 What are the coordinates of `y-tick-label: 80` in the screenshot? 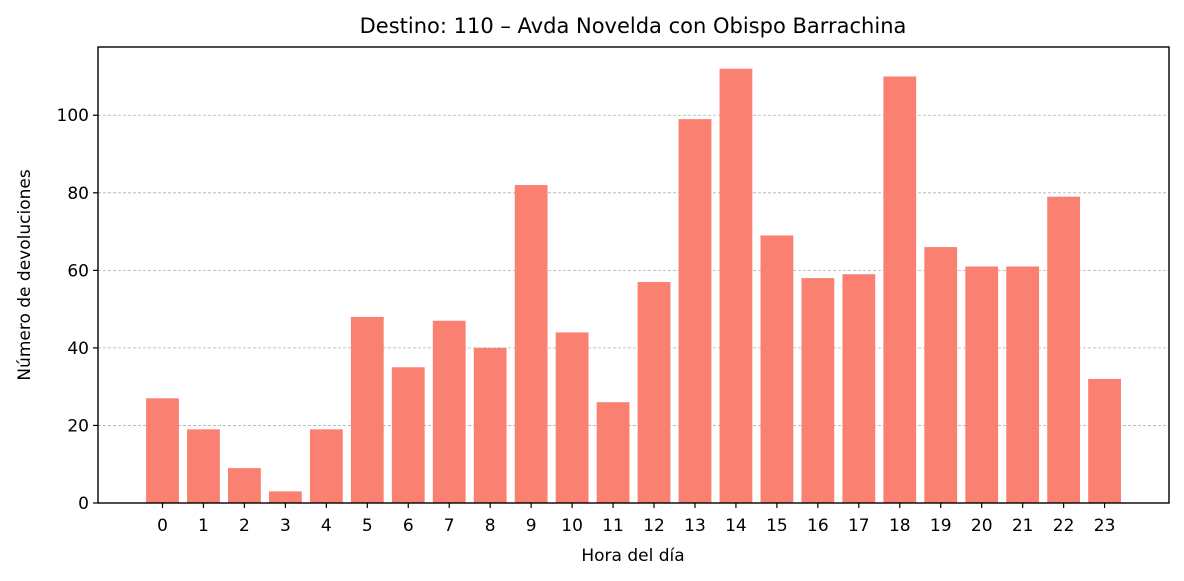 It's located at (78, 194).